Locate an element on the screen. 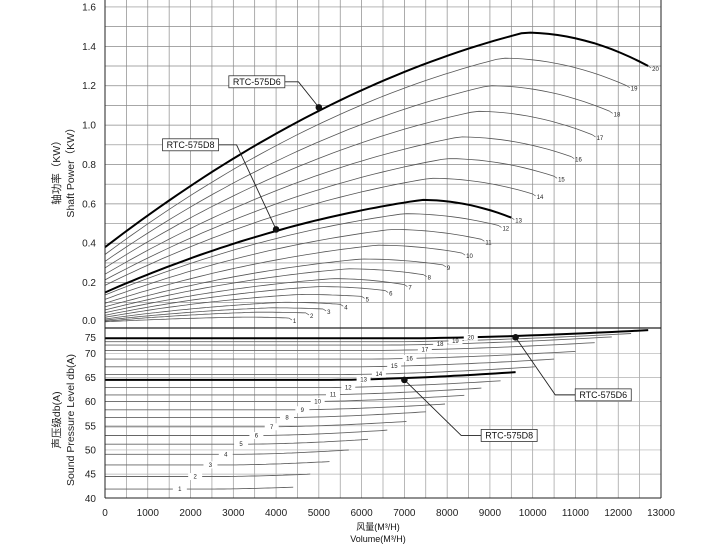 The width and height of the screenshot is (720, 560). sound-curve-label: 16 is located at coordinates (409, 359).